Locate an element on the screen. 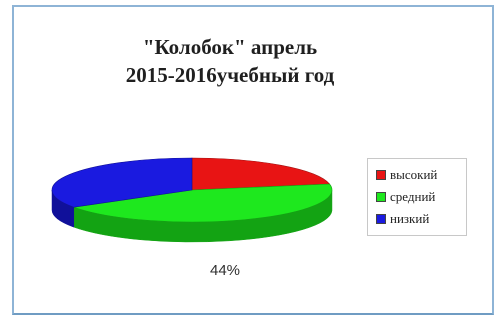  pie-slice-low is located at coordinates (122, 182).